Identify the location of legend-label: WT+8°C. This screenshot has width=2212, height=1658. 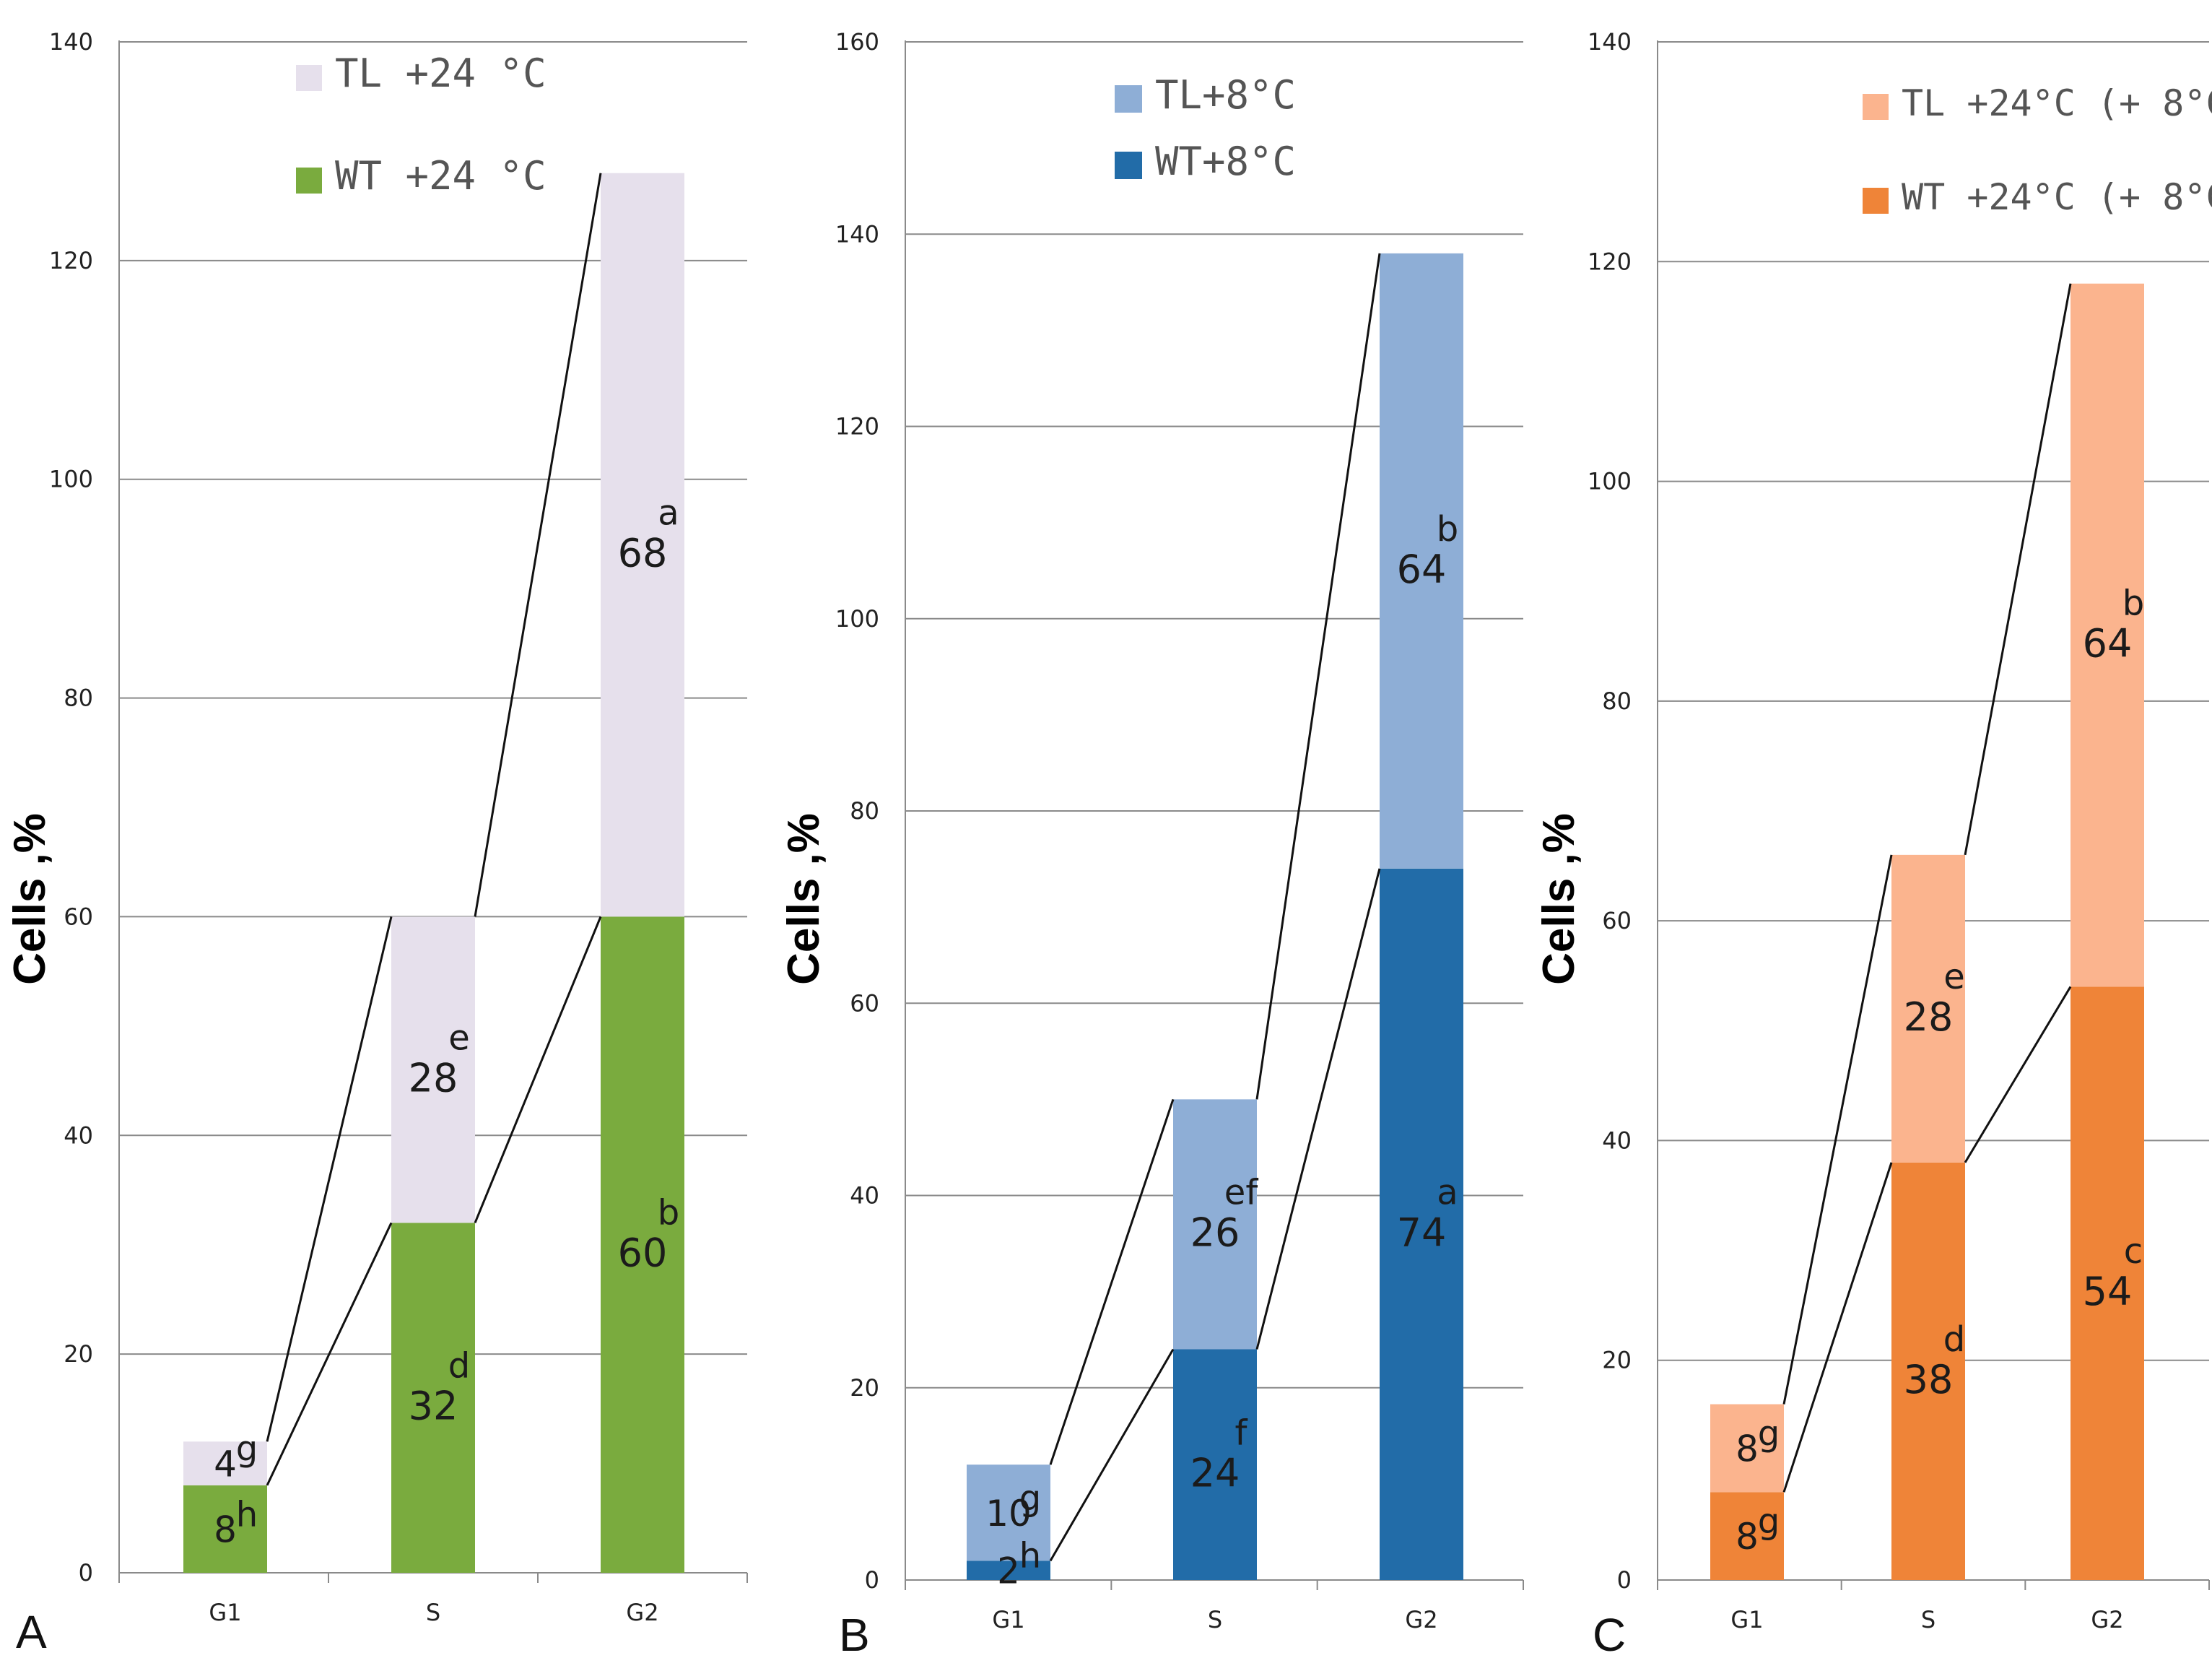
(1225, 161).